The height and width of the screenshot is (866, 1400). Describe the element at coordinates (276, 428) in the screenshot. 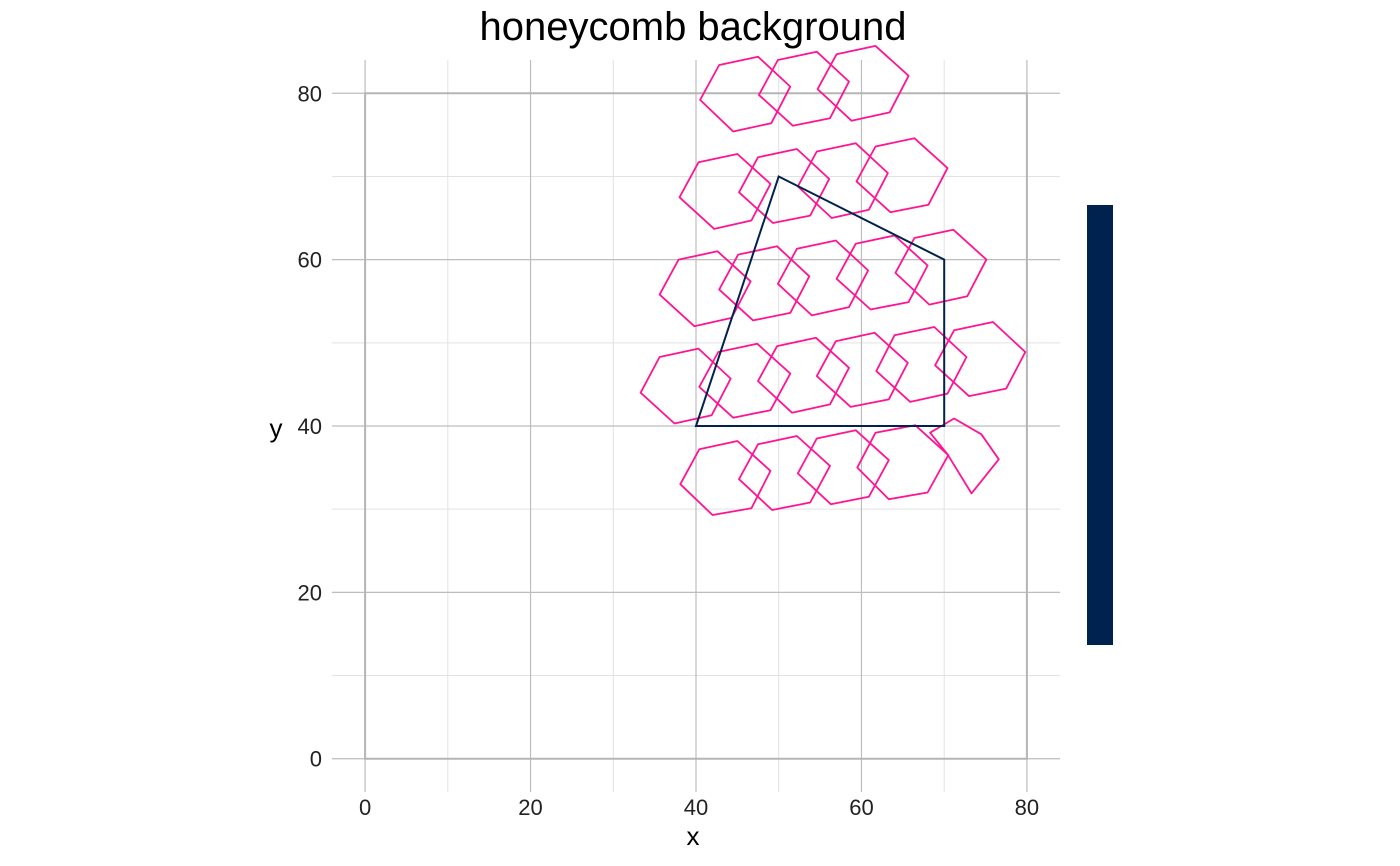

I see `y-axis-label: y` at that location.